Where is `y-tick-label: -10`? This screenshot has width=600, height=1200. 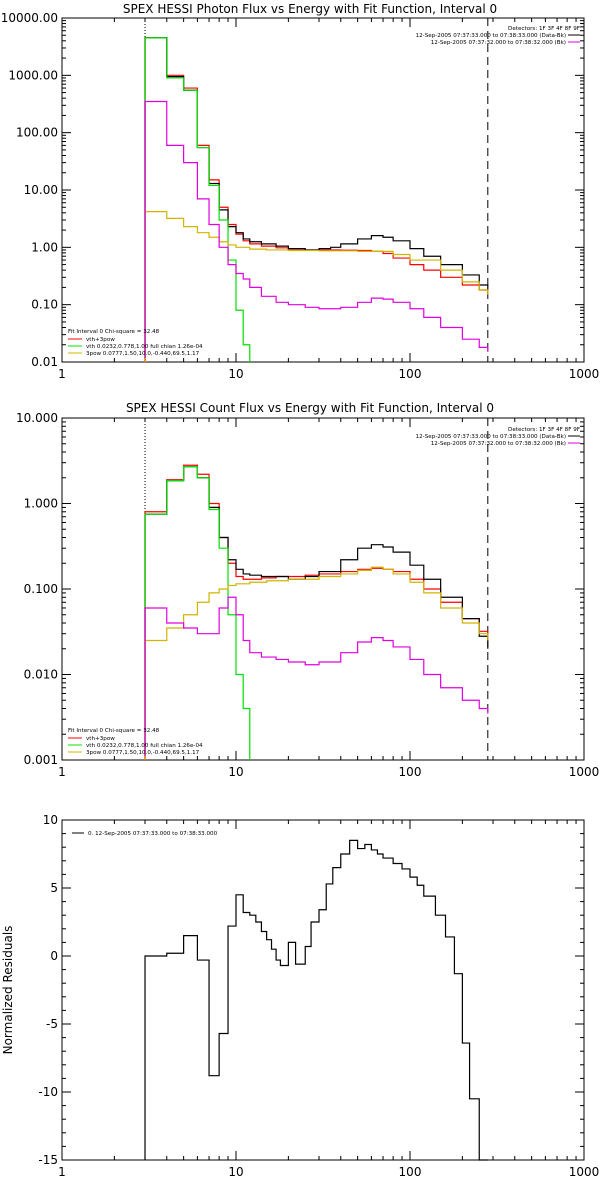
y-tick-label: -10 is located at coordinates (48, 1092).